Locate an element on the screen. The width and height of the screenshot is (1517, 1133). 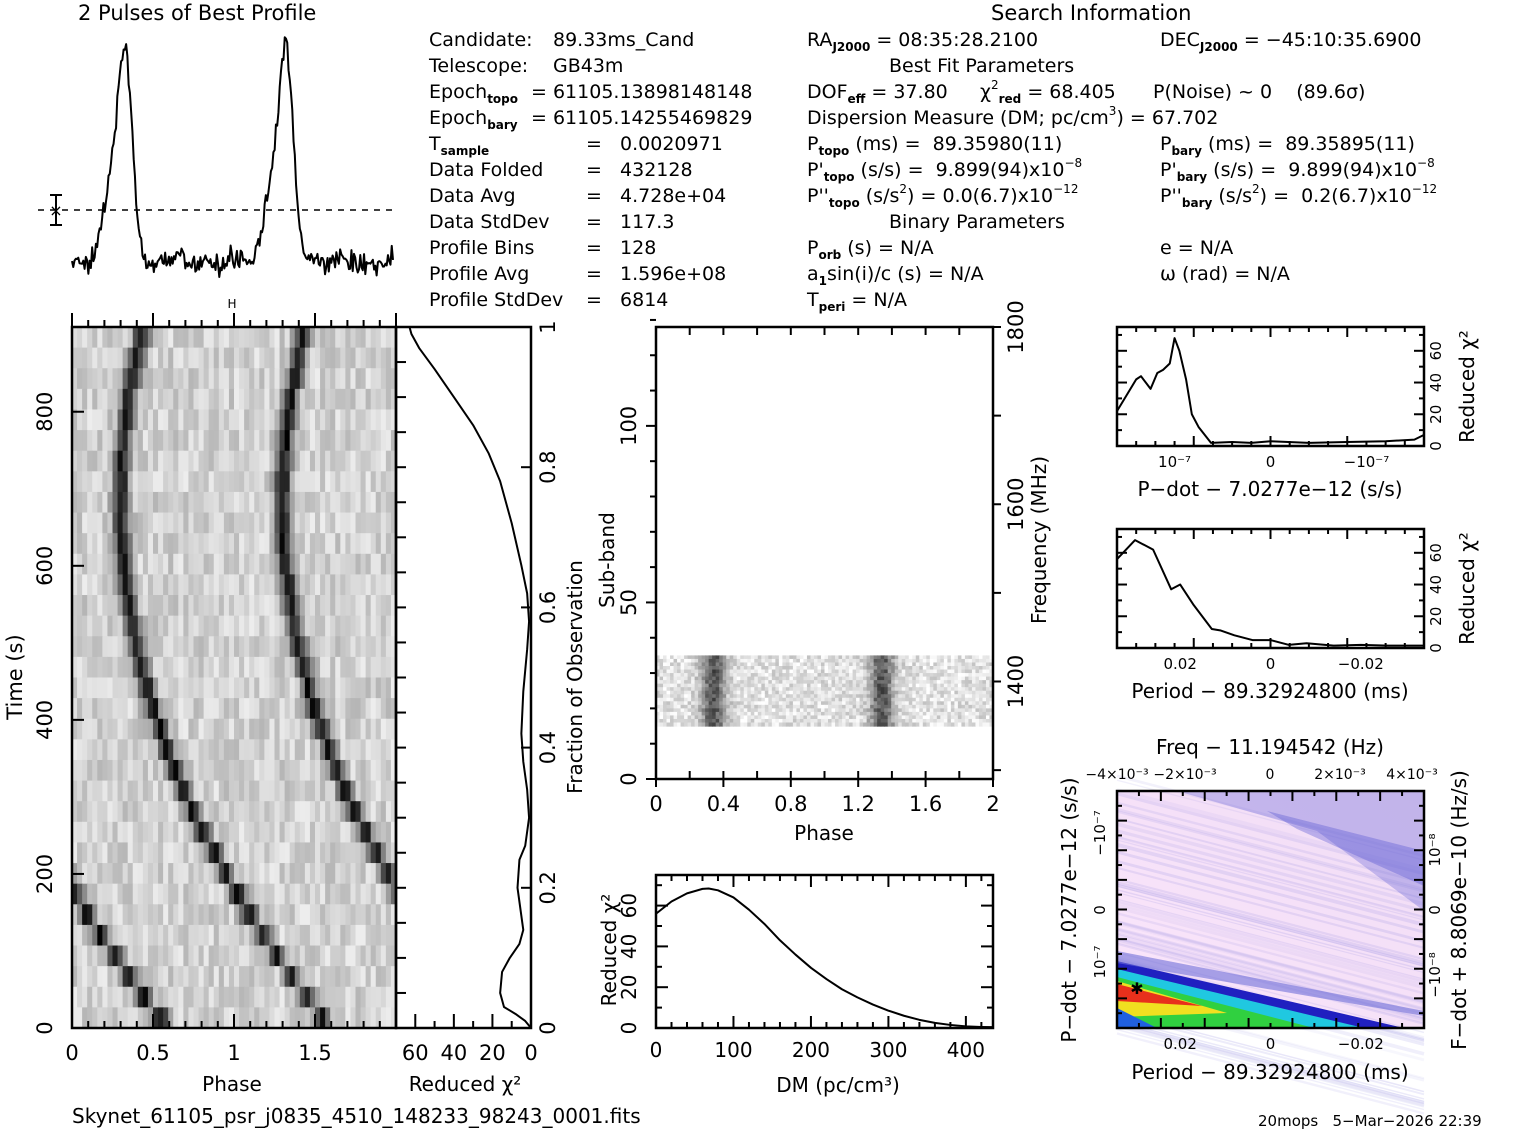
y-tick-label: 40 is located at coordinates (629, 946).